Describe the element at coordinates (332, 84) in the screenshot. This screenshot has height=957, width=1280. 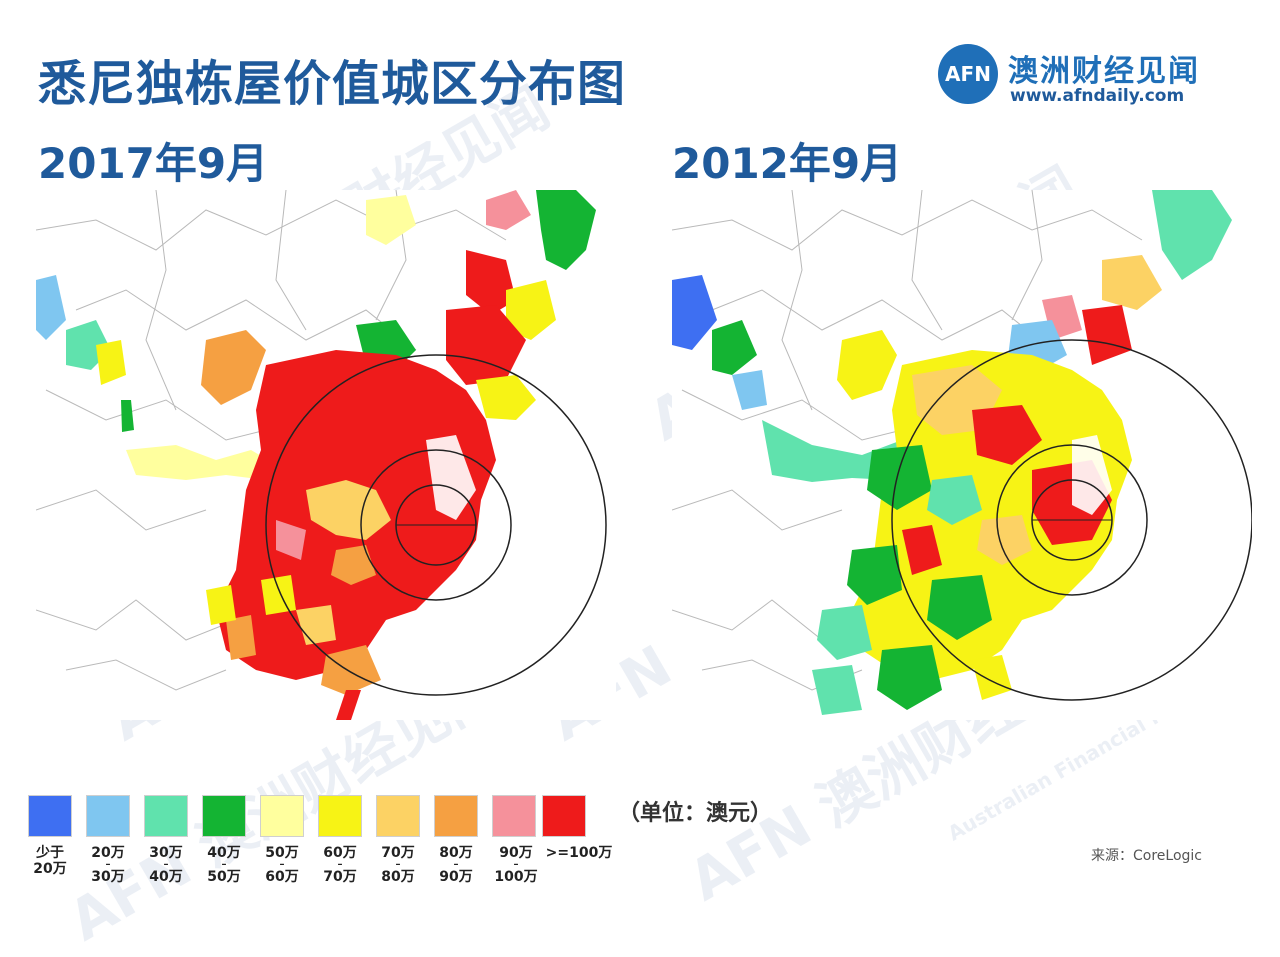
I see `page-title: 悉尼独栋屋价值城区分布图` at that location.